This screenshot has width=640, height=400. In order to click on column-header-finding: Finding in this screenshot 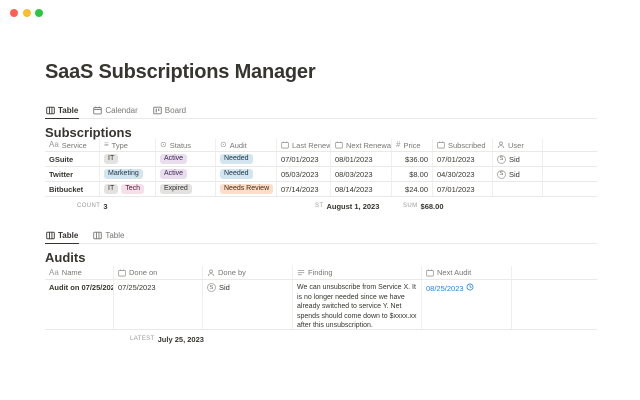, I will do `click(357, 272)`.